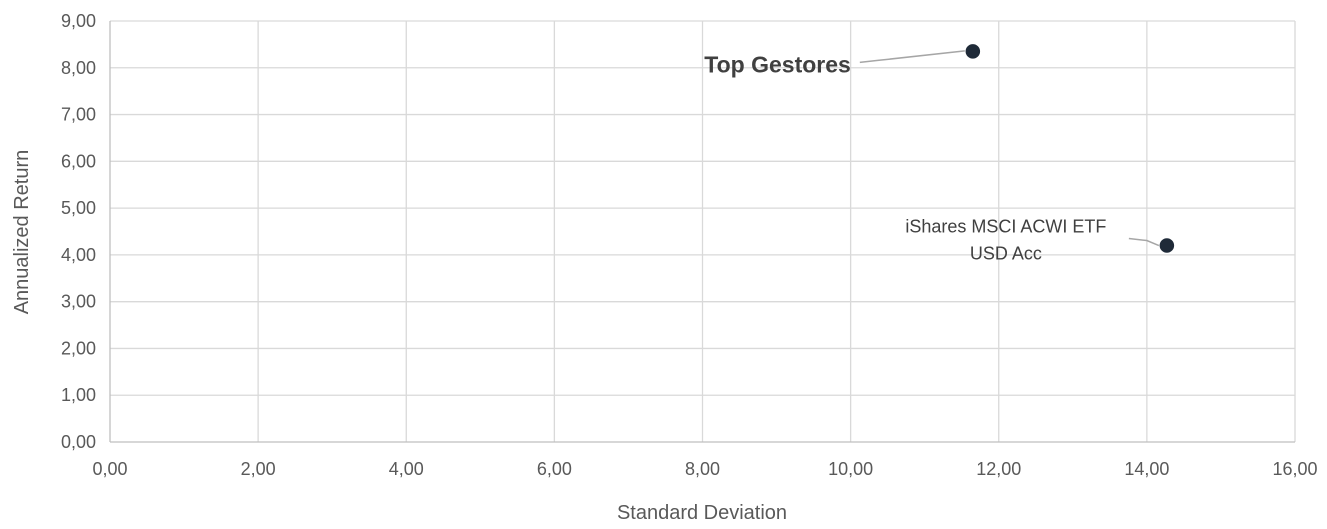 The width and height of the screenshot is (1327, 529). I want to click on data-label: iShares MSCI ACWI ETF, so click(1005, 227).